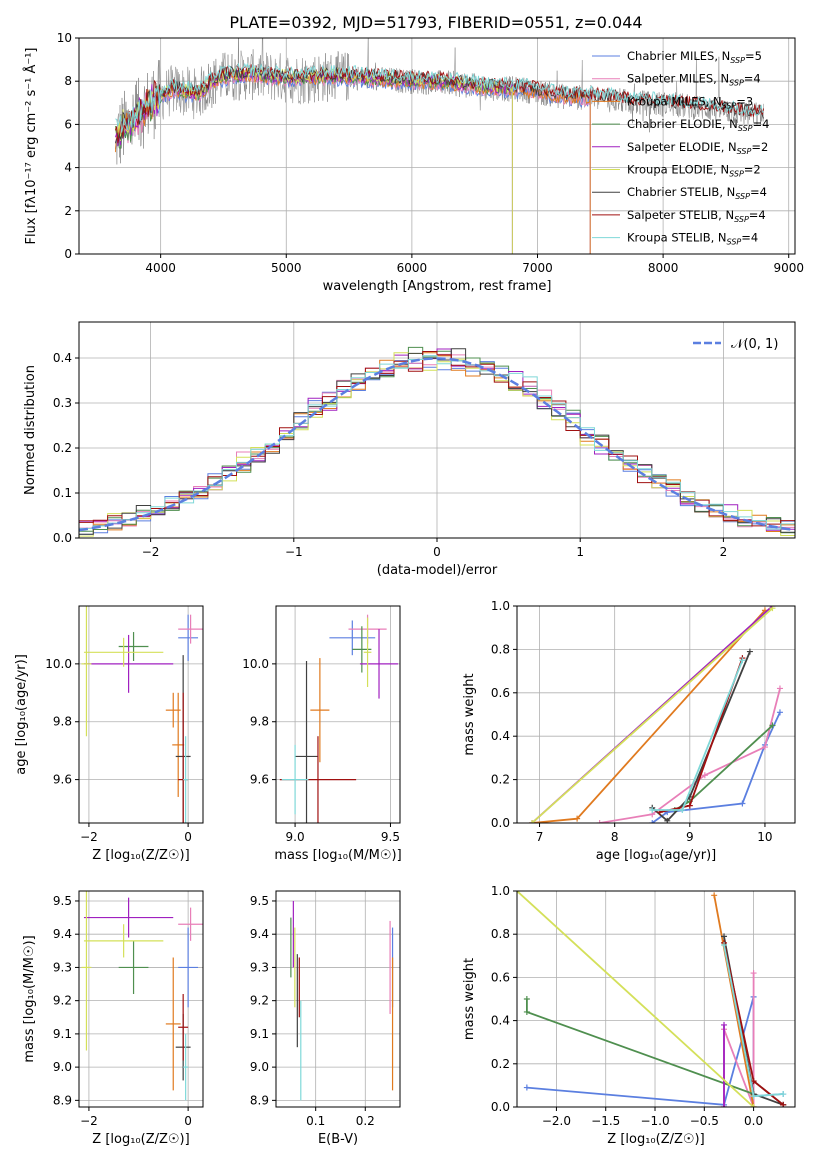 The image size is (819, 1170). What do you see at coordinates (663, 268) in the screenshot?
I see `tick-label-x: 8000` at bounding box center [663, 268].